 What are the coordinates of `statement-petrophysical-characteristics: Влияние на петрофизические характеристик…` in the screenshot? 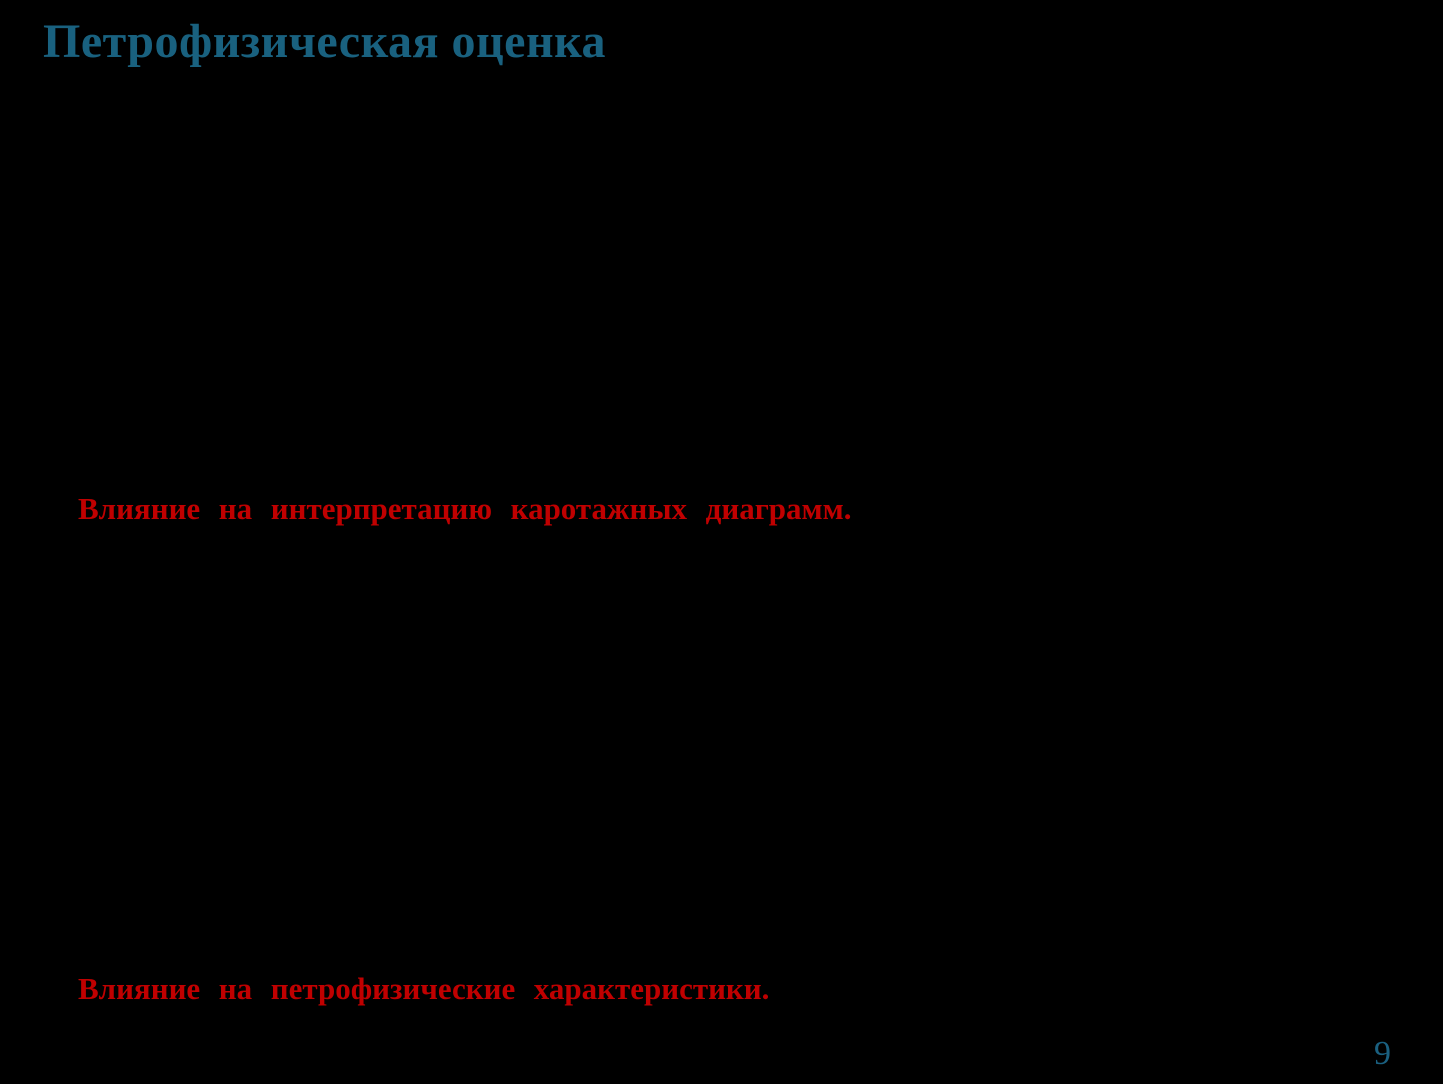 It's located at (424, 988).